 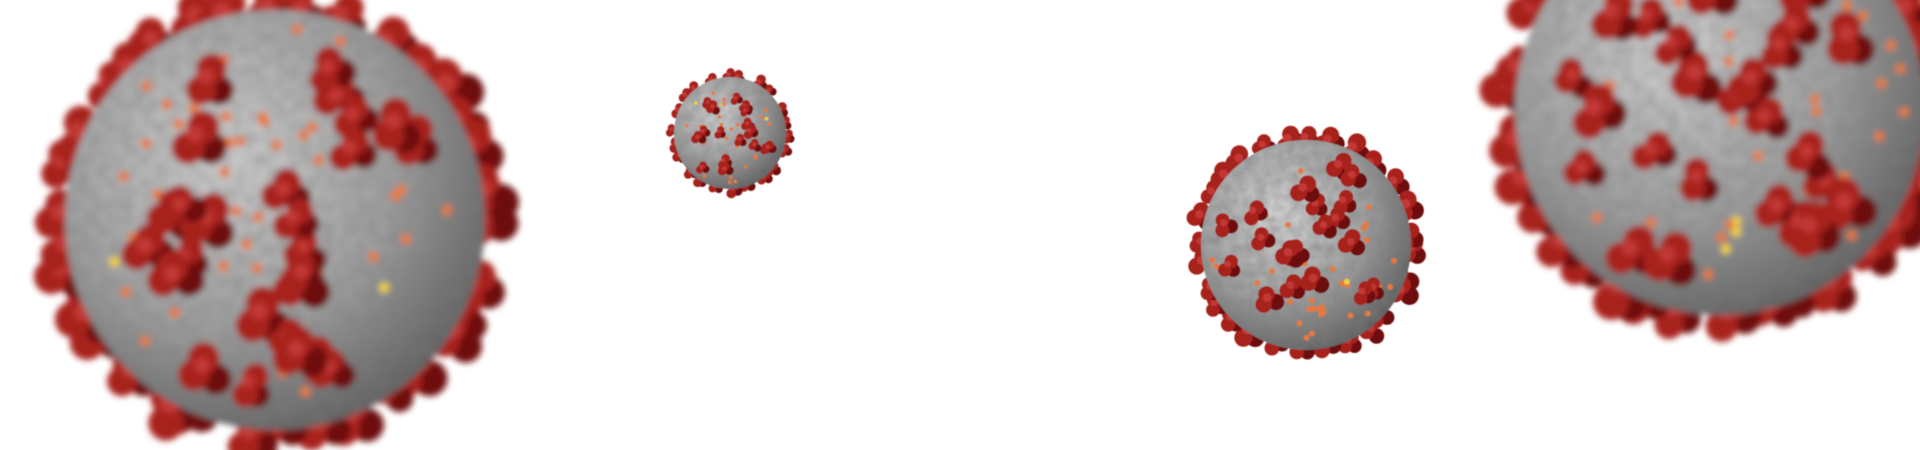 I want to click on virus-particle-medium-right, so click(x=1306, y=242).